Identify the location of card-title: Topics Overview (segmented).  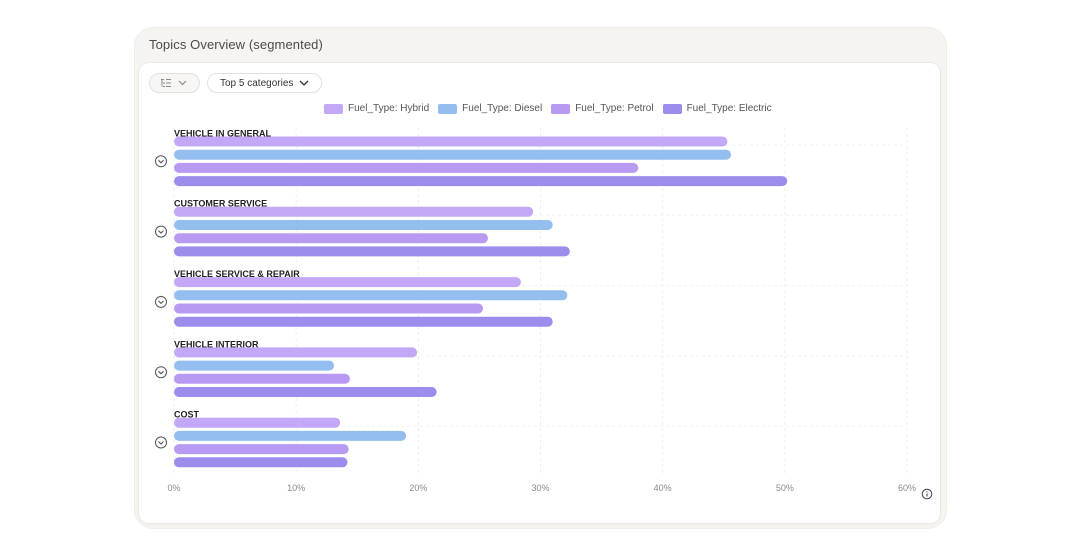
(236, 44).